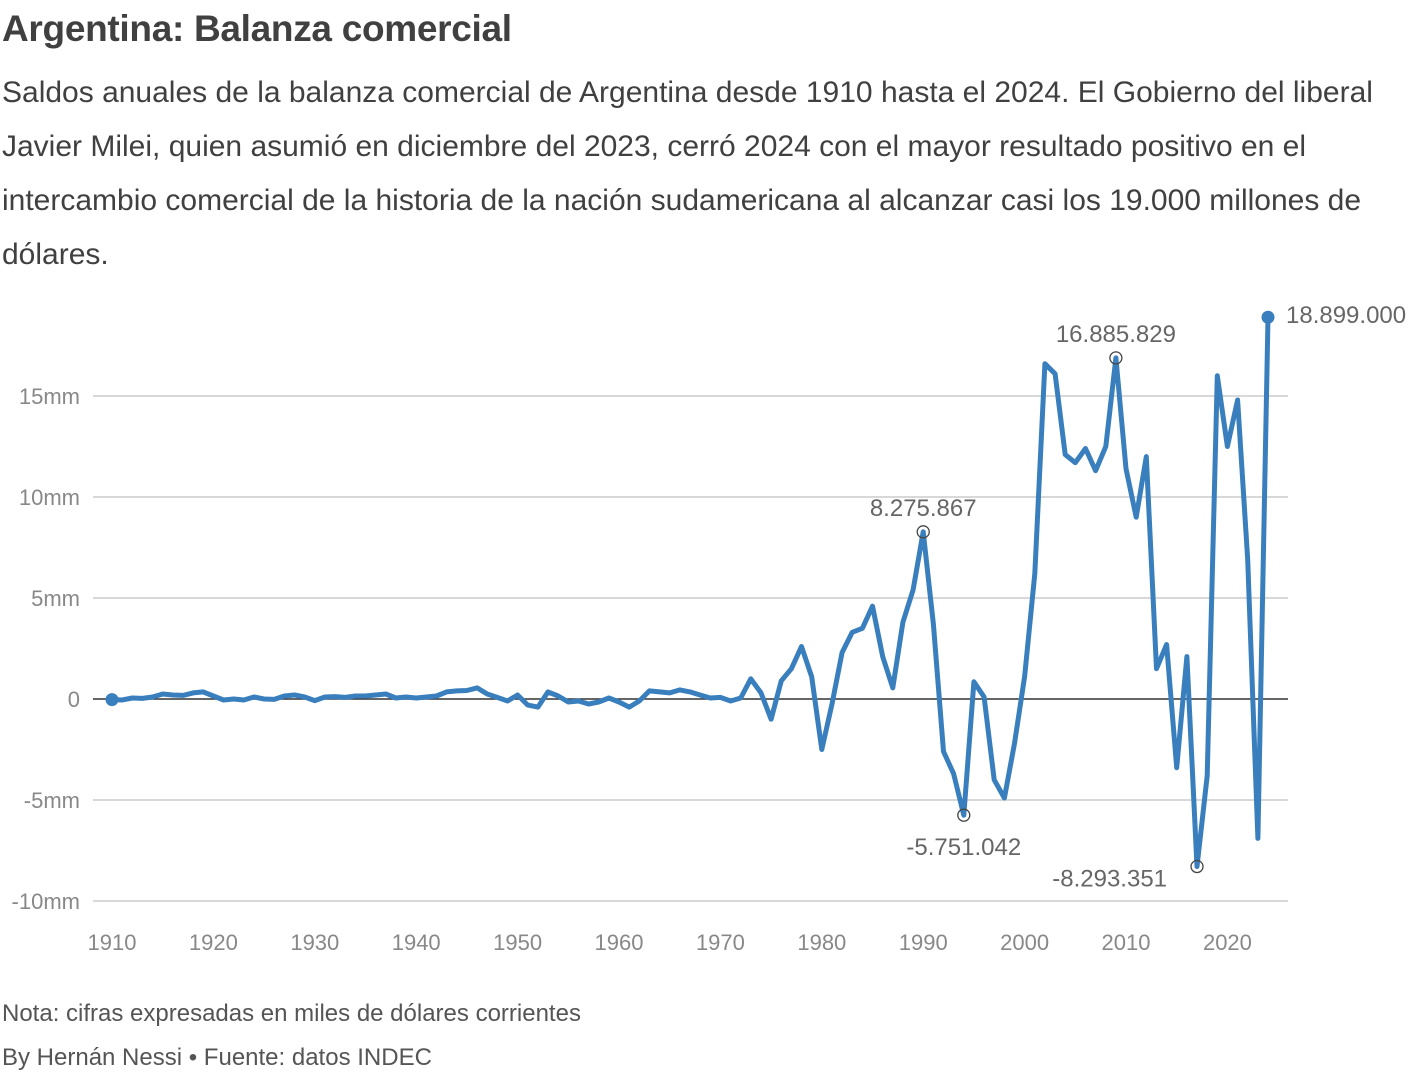 This screenshot has width=1420, height=1074. I want to click on y-tick-label: 15mm, so click(49, 396).